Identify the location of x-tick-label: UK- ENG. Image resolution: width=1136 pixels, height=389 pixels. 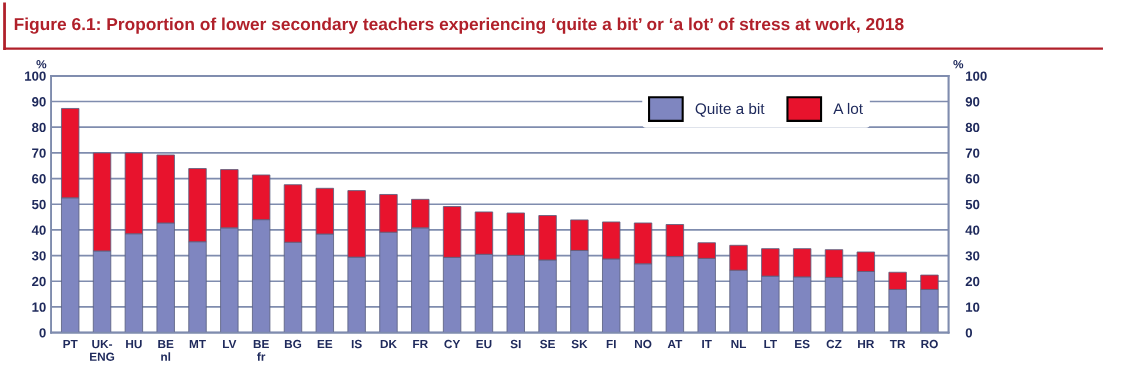
(102, 350).